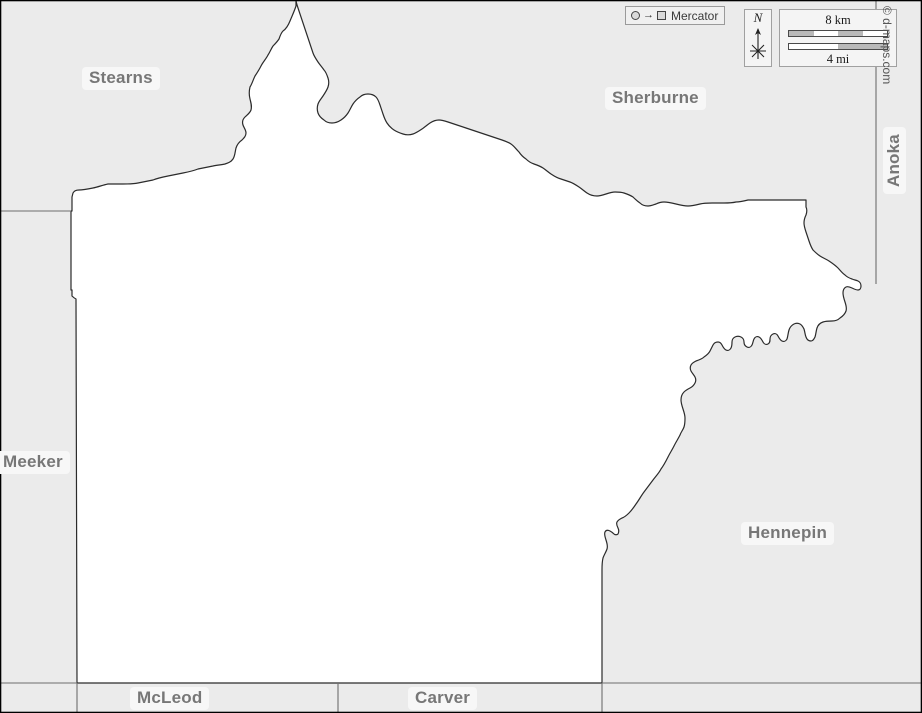 The height and width of the screenshot is (713, 922). Describe the element at coordinates (894, 160) in the screenshot. I see `county-label-anoka: Anoka` at that location.